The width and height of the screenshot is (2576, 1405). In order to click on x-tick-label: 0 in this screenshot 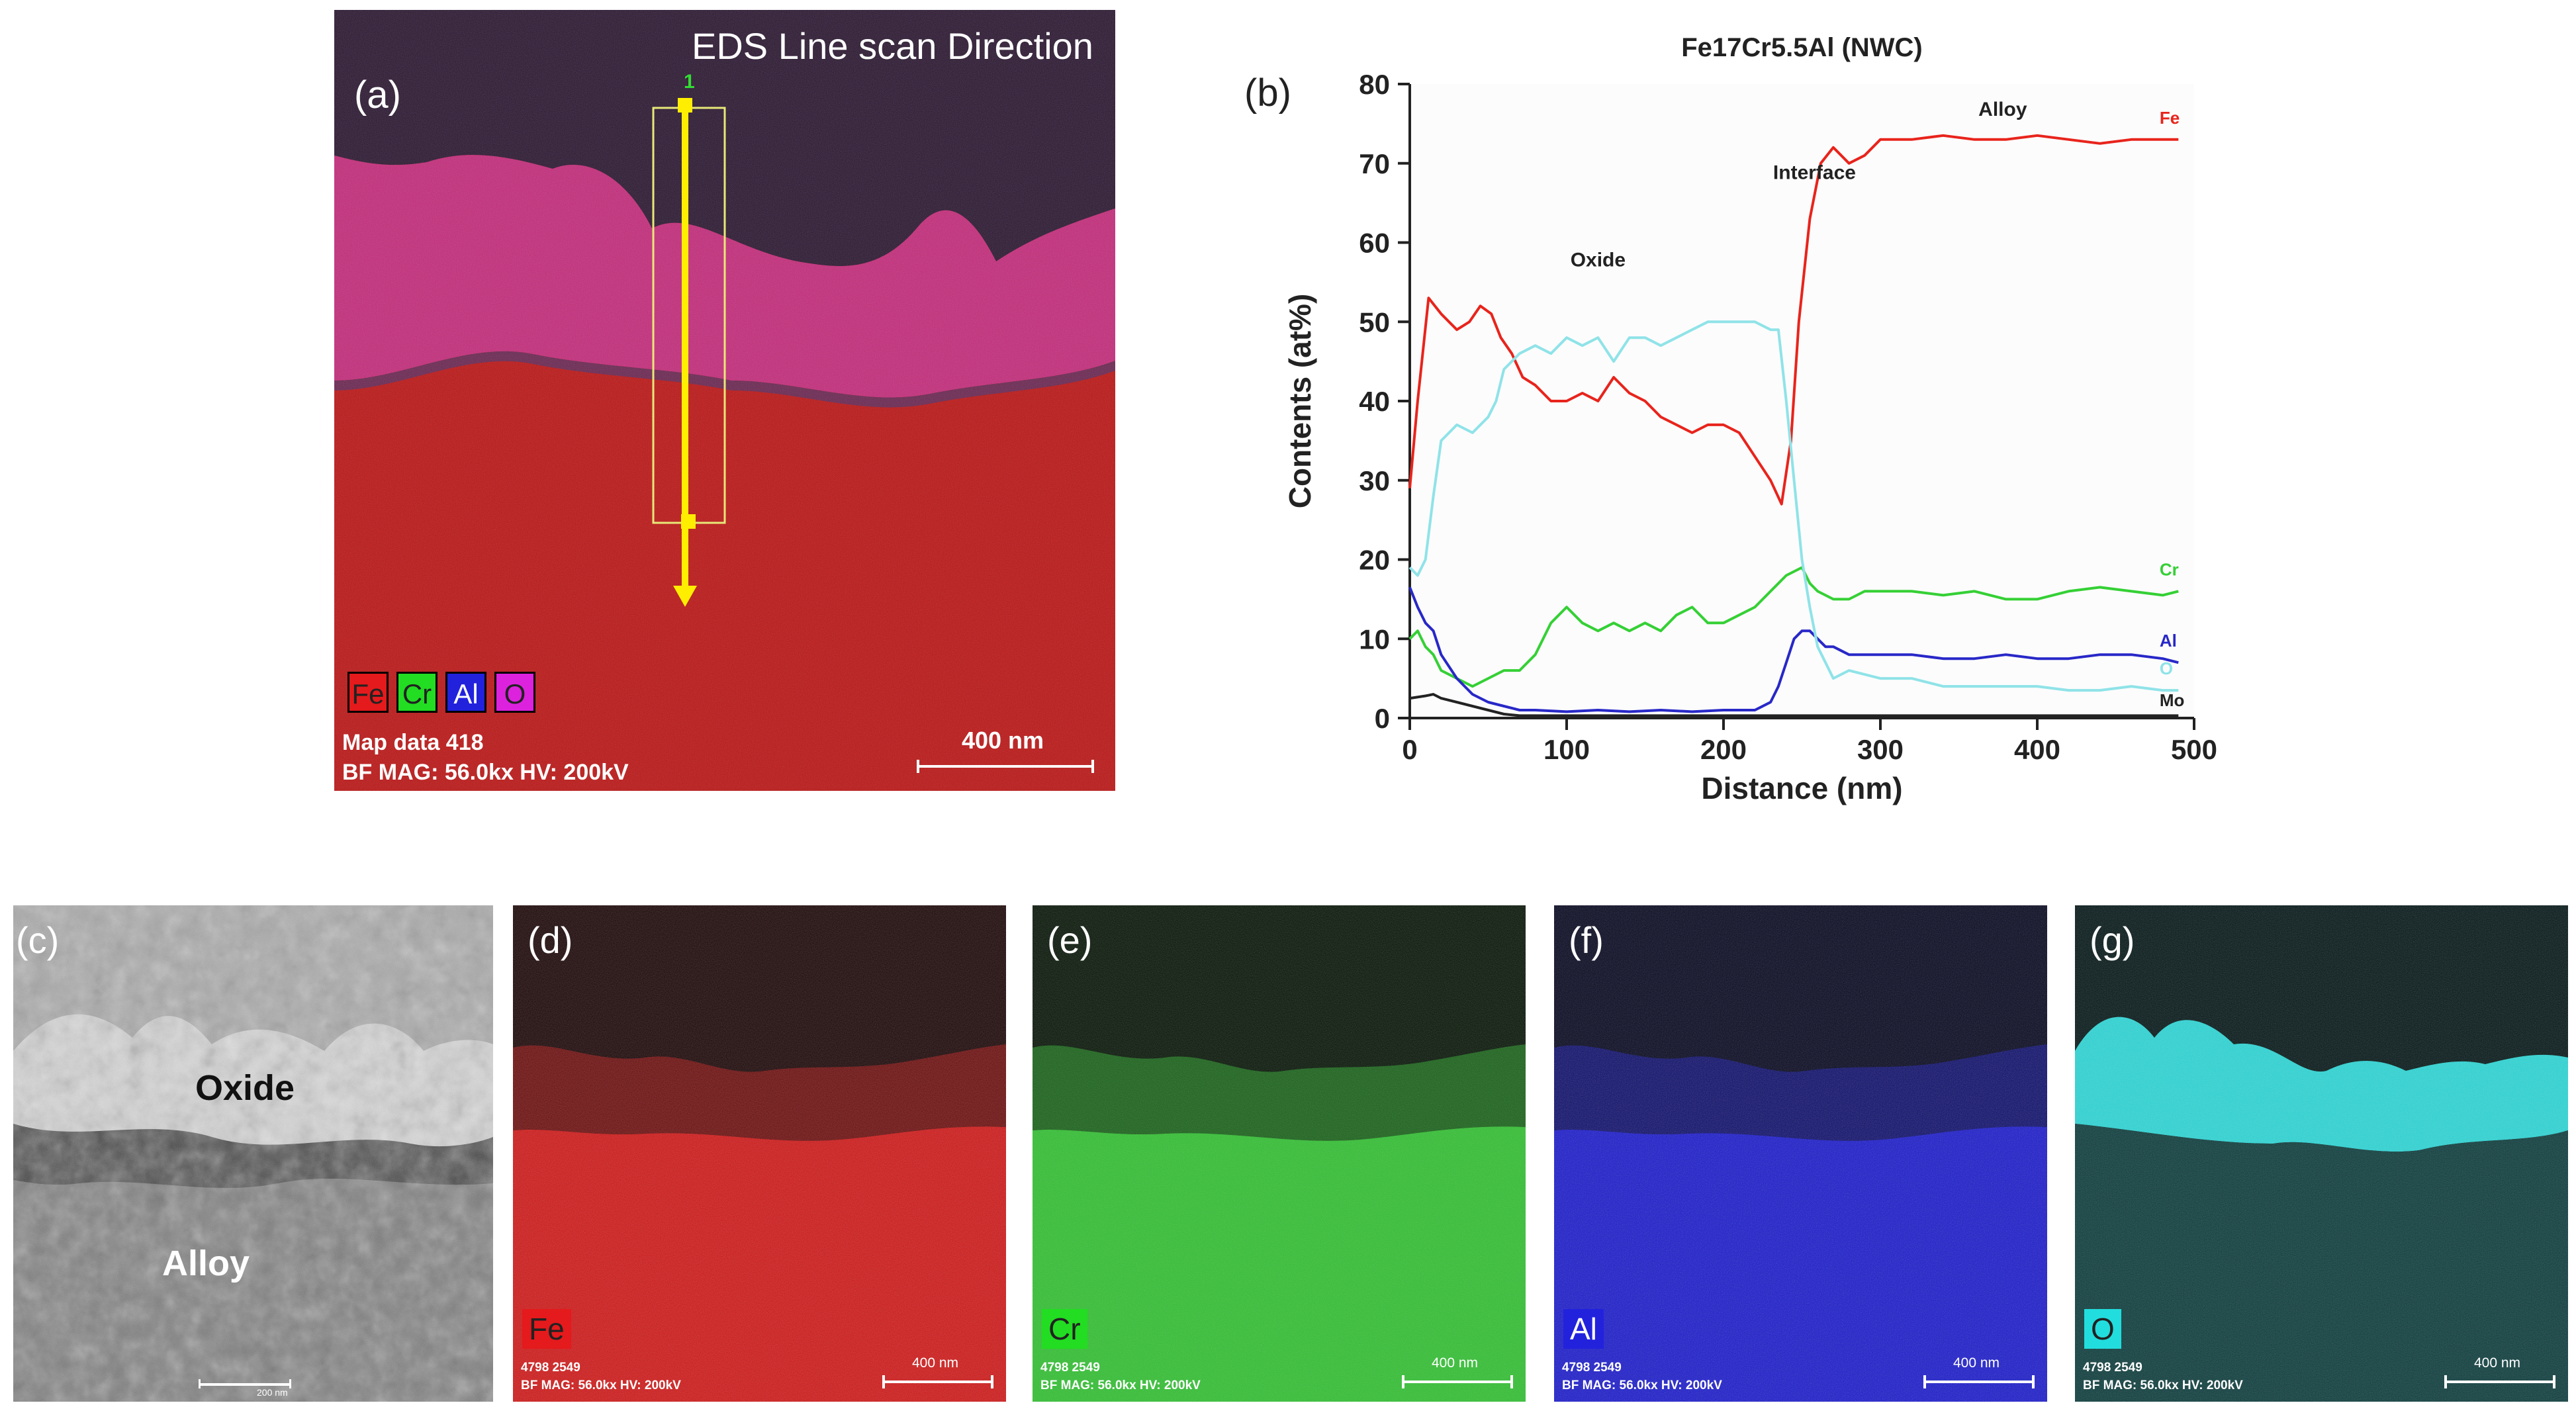, I will do `click(1409, 749)`.